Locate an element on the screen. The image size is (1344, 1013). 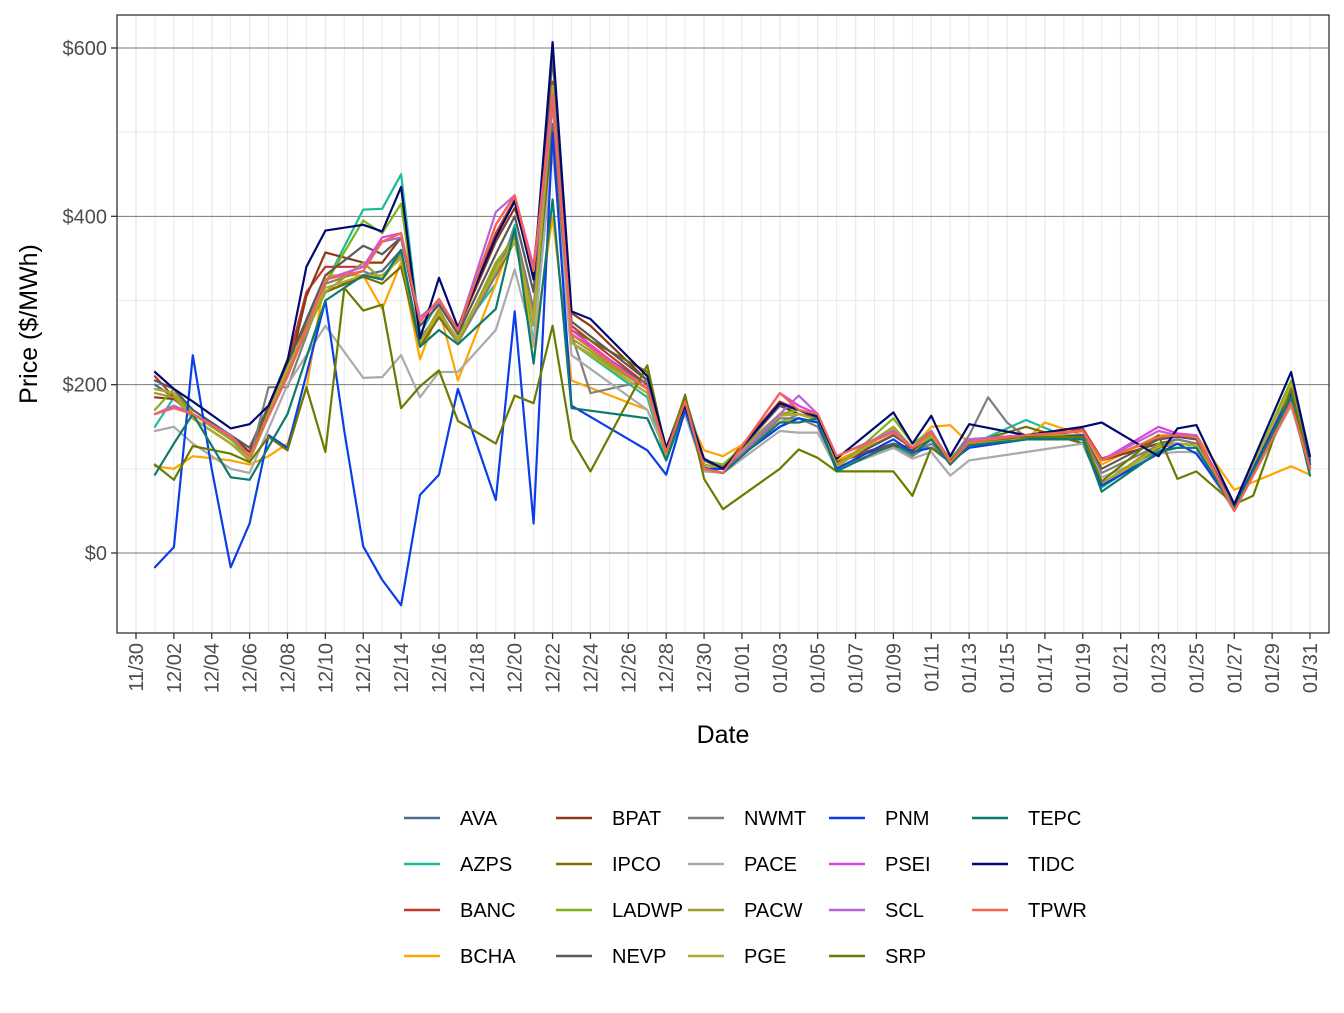
x-tick-label: 01/09 is located at coordinates (894, 668).